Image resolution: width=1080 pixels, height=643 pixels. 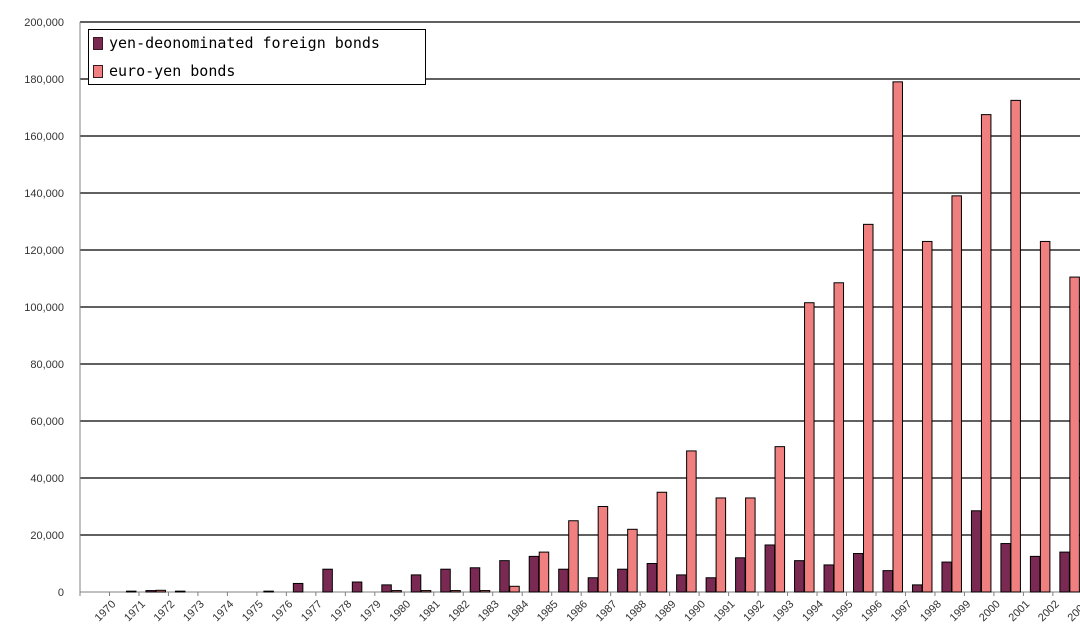 I want to click on x-tick-label: 1993, so click(x=784, y=611).